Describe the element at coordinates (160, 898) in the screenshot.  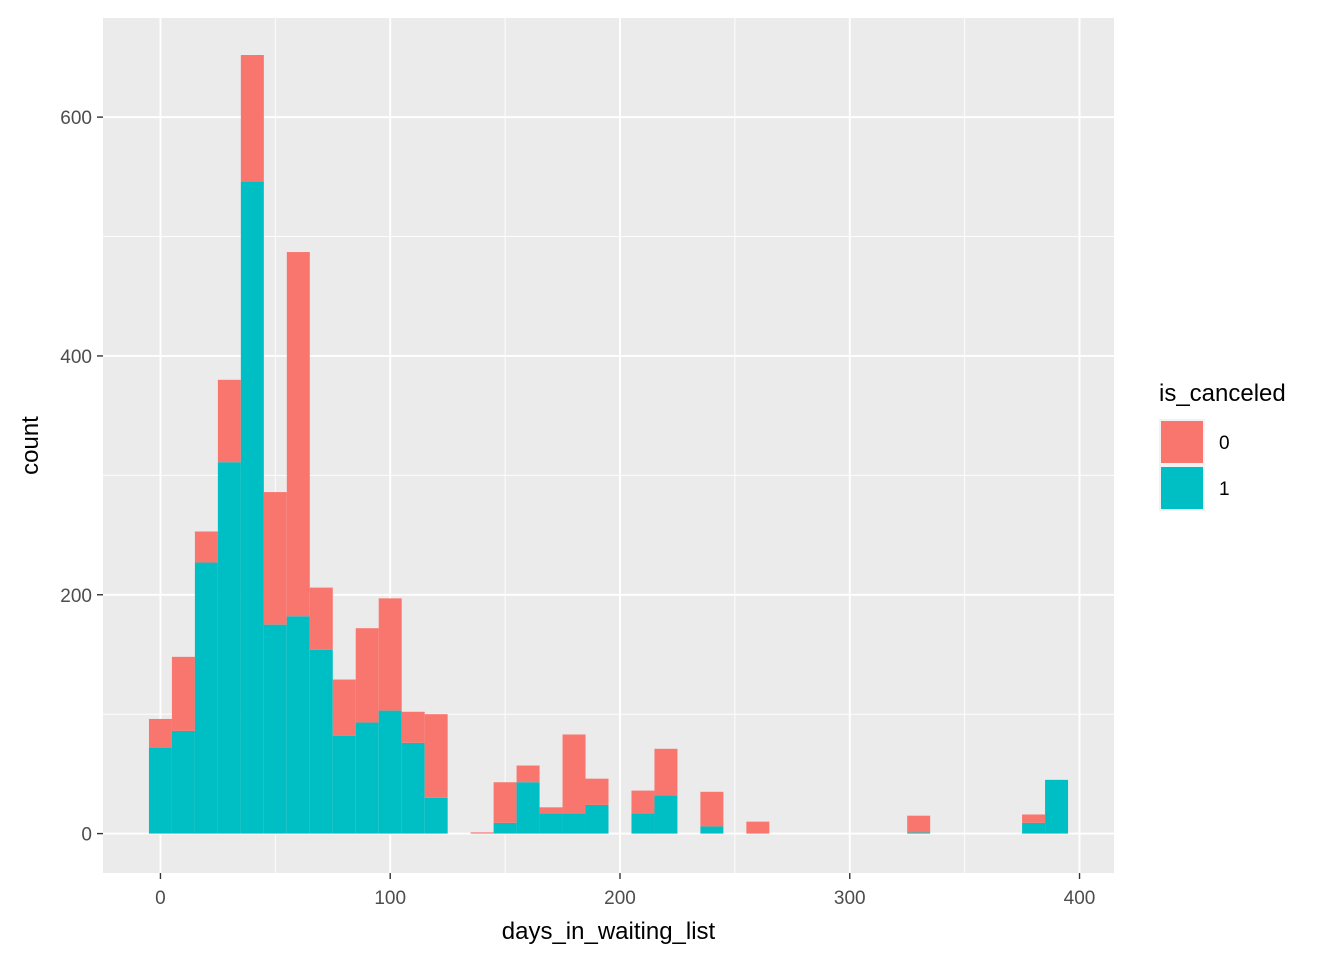
I see `x-tick-label: 0` at that location.